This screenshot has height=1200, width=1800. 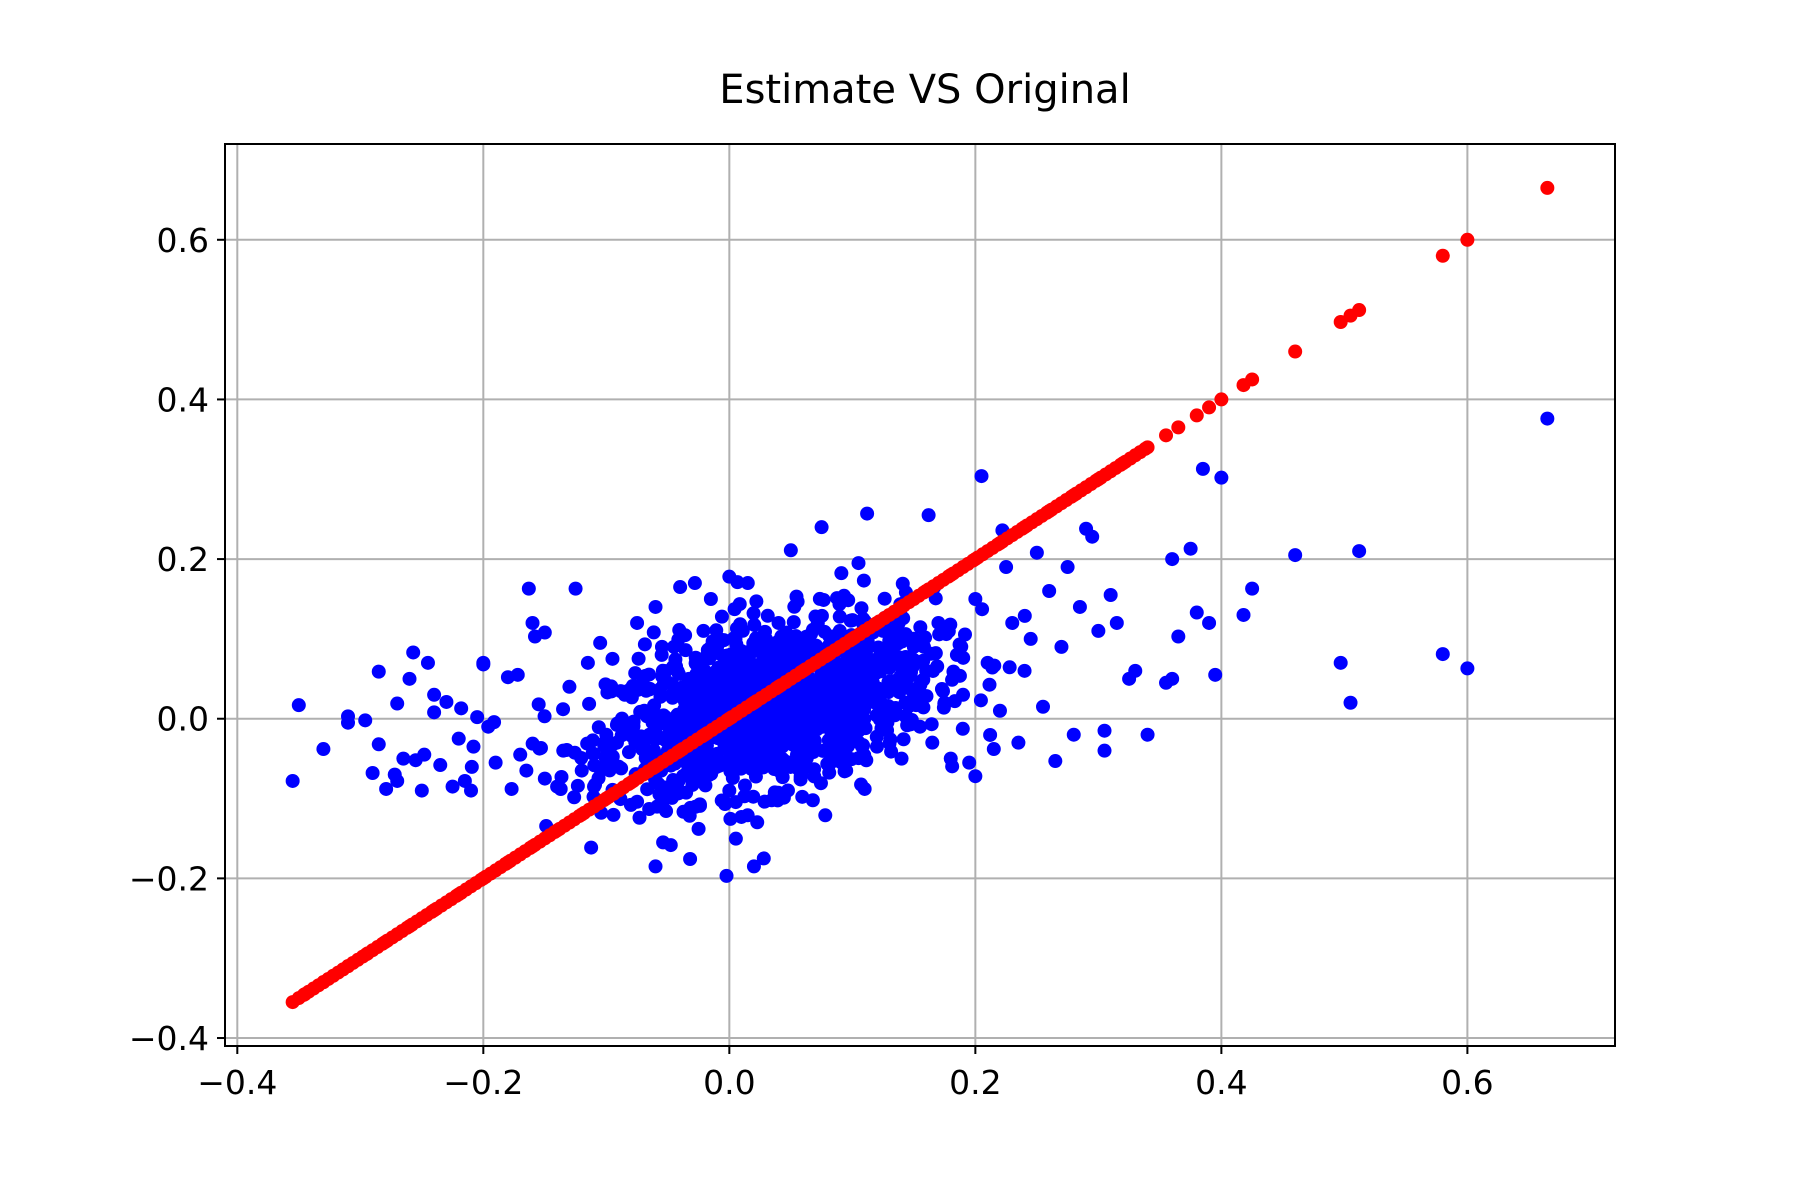 I want to click on y-tick-label: 0.6, so click(x=183, y=240).